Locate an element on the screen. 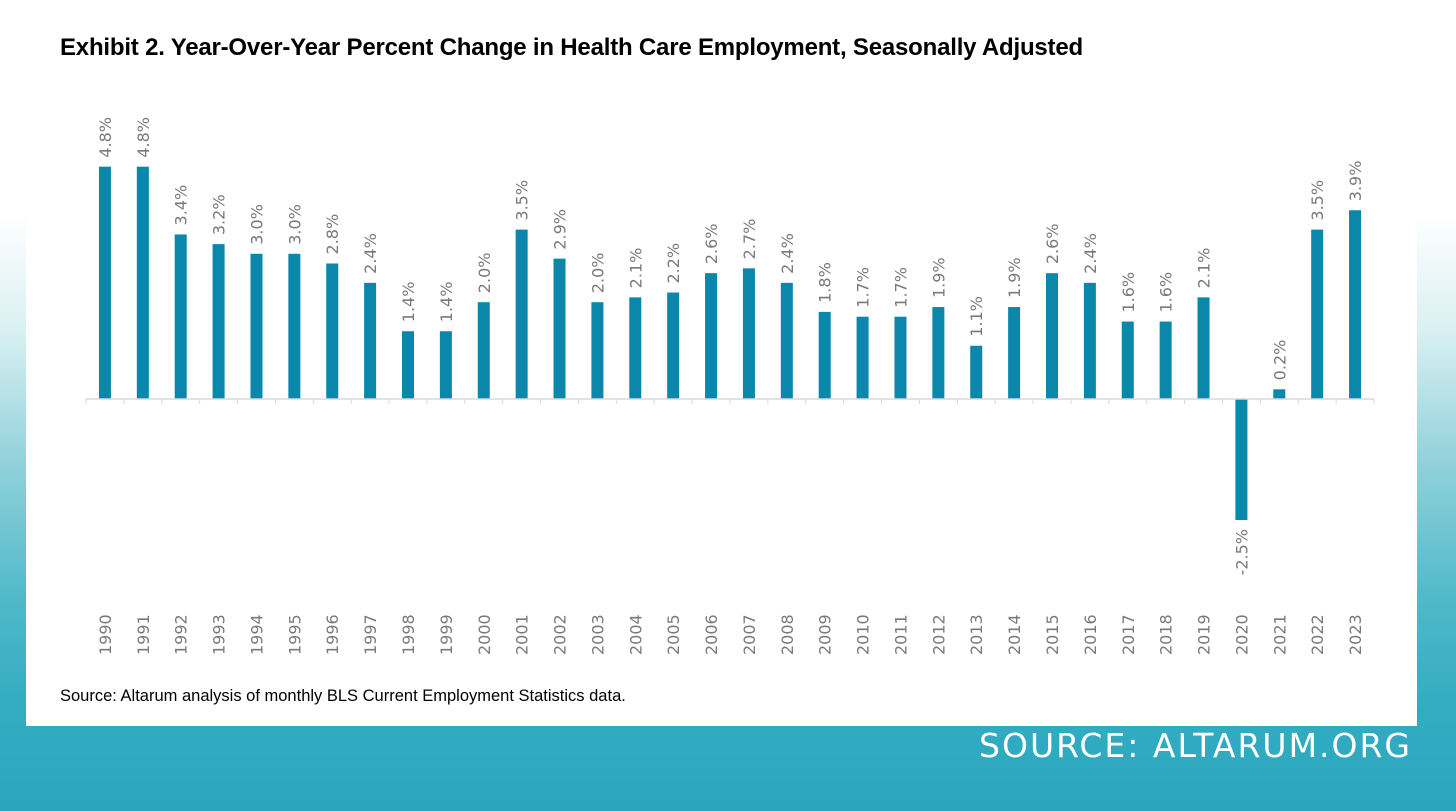 The height and width of the screenshot is (811, 1456). category-label-2018: 2018 is located at coordinates (1166, 634).